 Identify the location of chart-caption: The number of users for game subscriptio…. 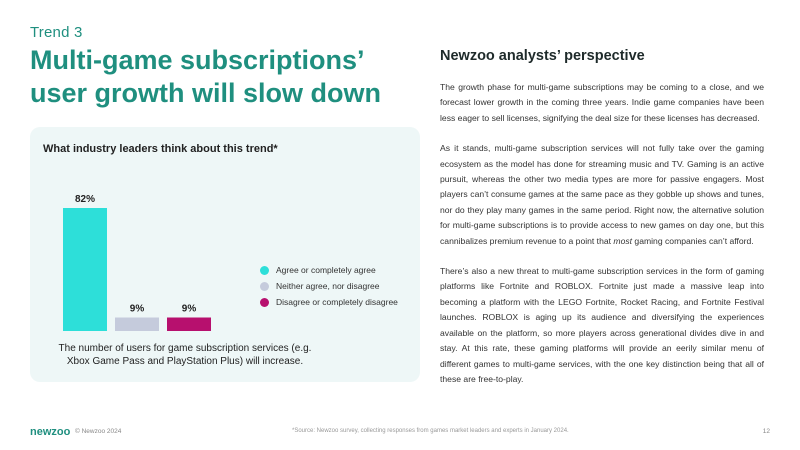
(185, 355).